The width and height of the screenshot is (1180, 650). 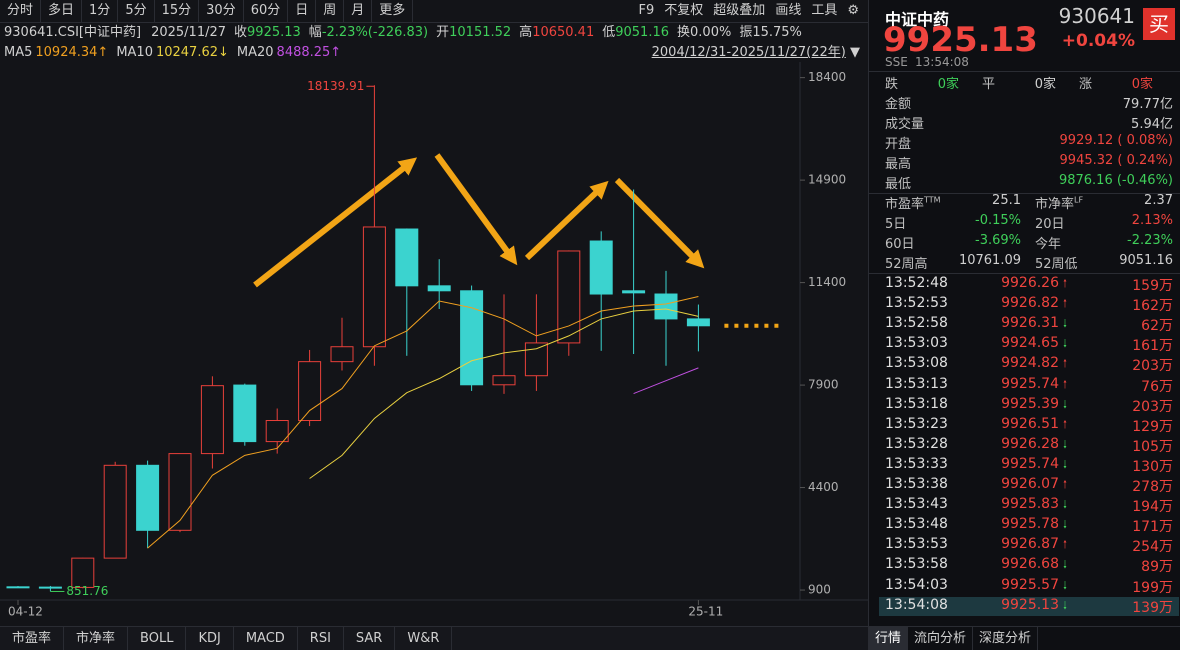 What do you see at coordinates (321, 638) in the screenshot?
I see `indicator-tab: RSI` at bounding box center [321, 638].